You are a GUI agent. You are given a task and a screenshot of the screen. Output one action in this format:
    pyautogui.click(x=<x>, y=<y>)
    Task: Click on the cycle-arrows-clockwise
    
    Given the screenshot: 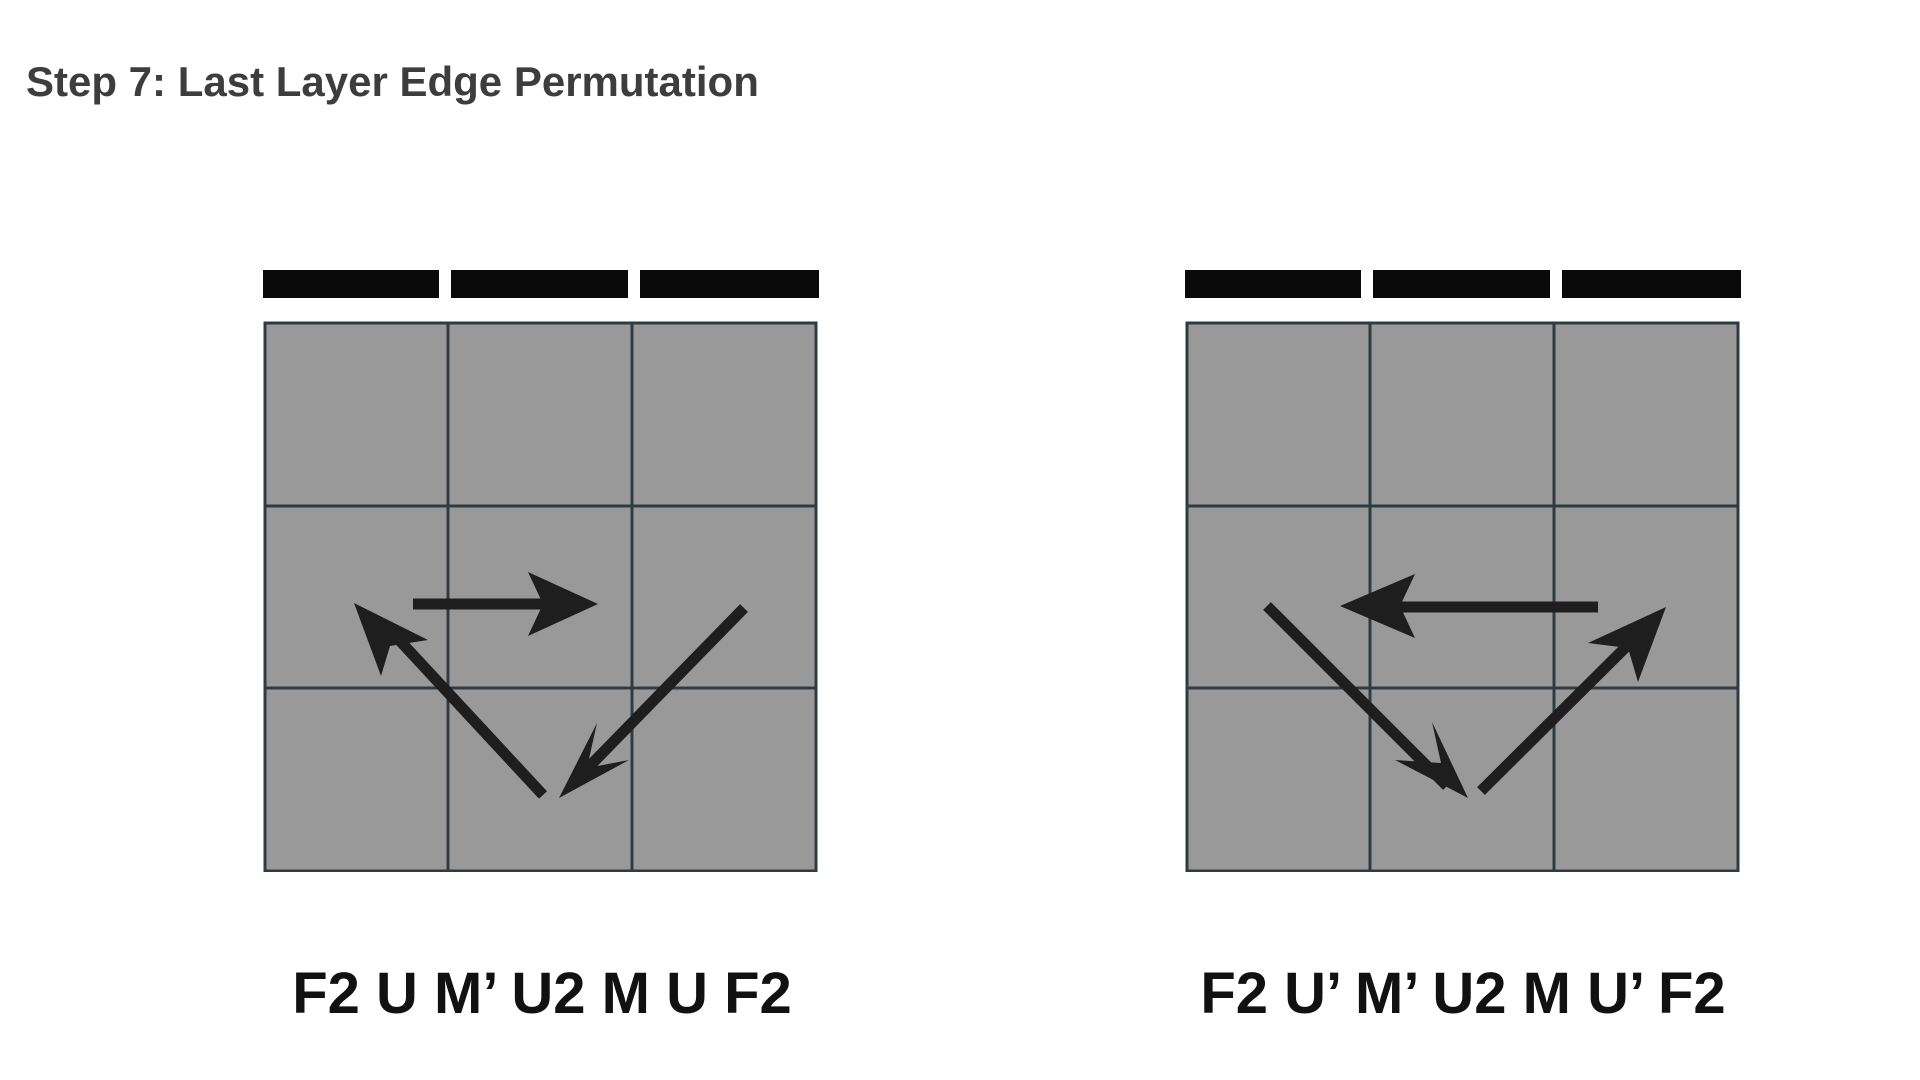 What is the action you would take?
    pyautogui.click(x=1464, y=686)
    